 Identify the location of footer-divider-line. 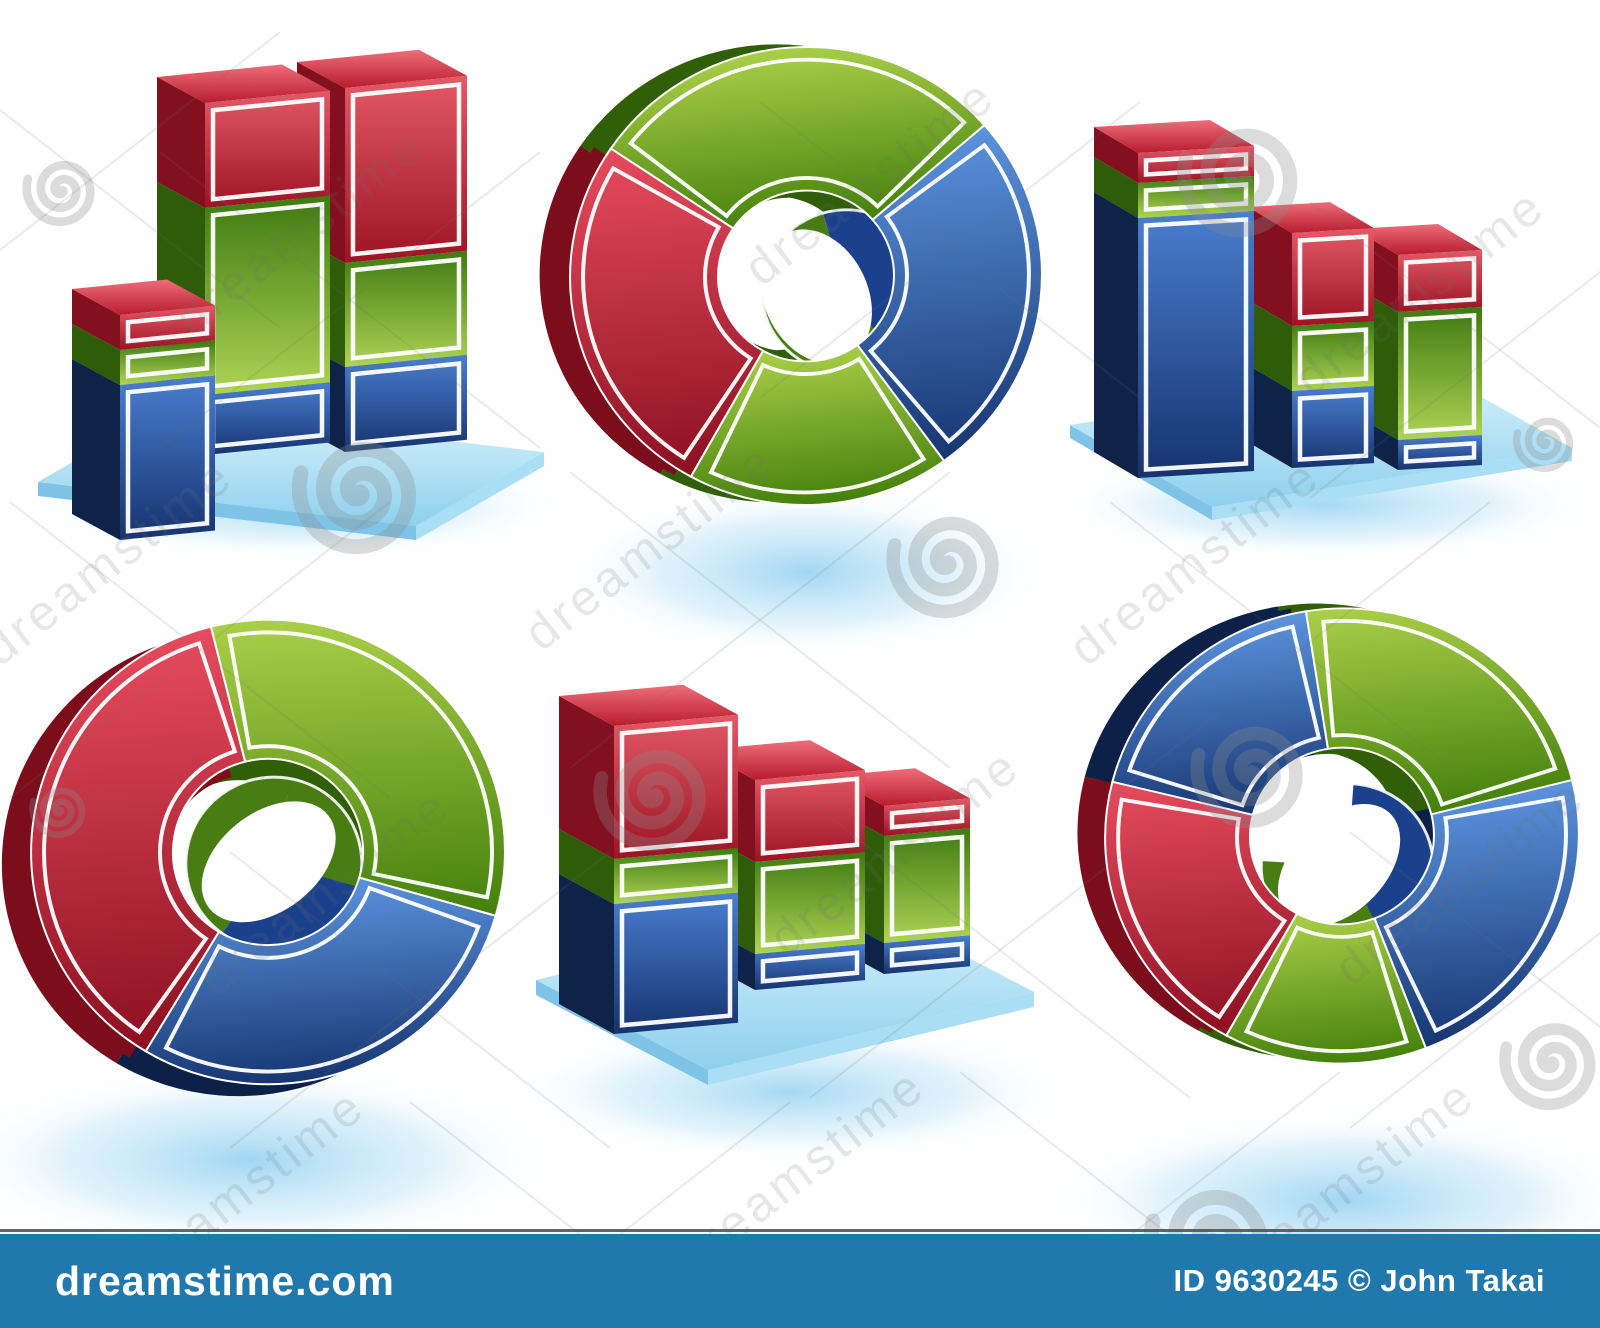
(800, 1230).